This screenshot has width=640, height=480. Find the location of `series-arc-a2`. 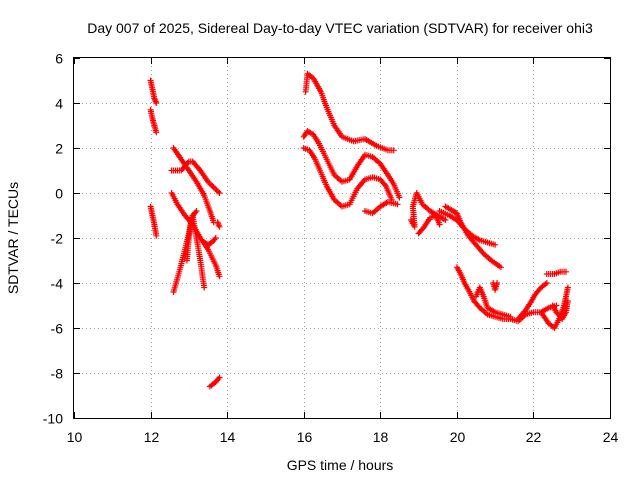

series-arc-a2 is located at coordinates (153, 121).